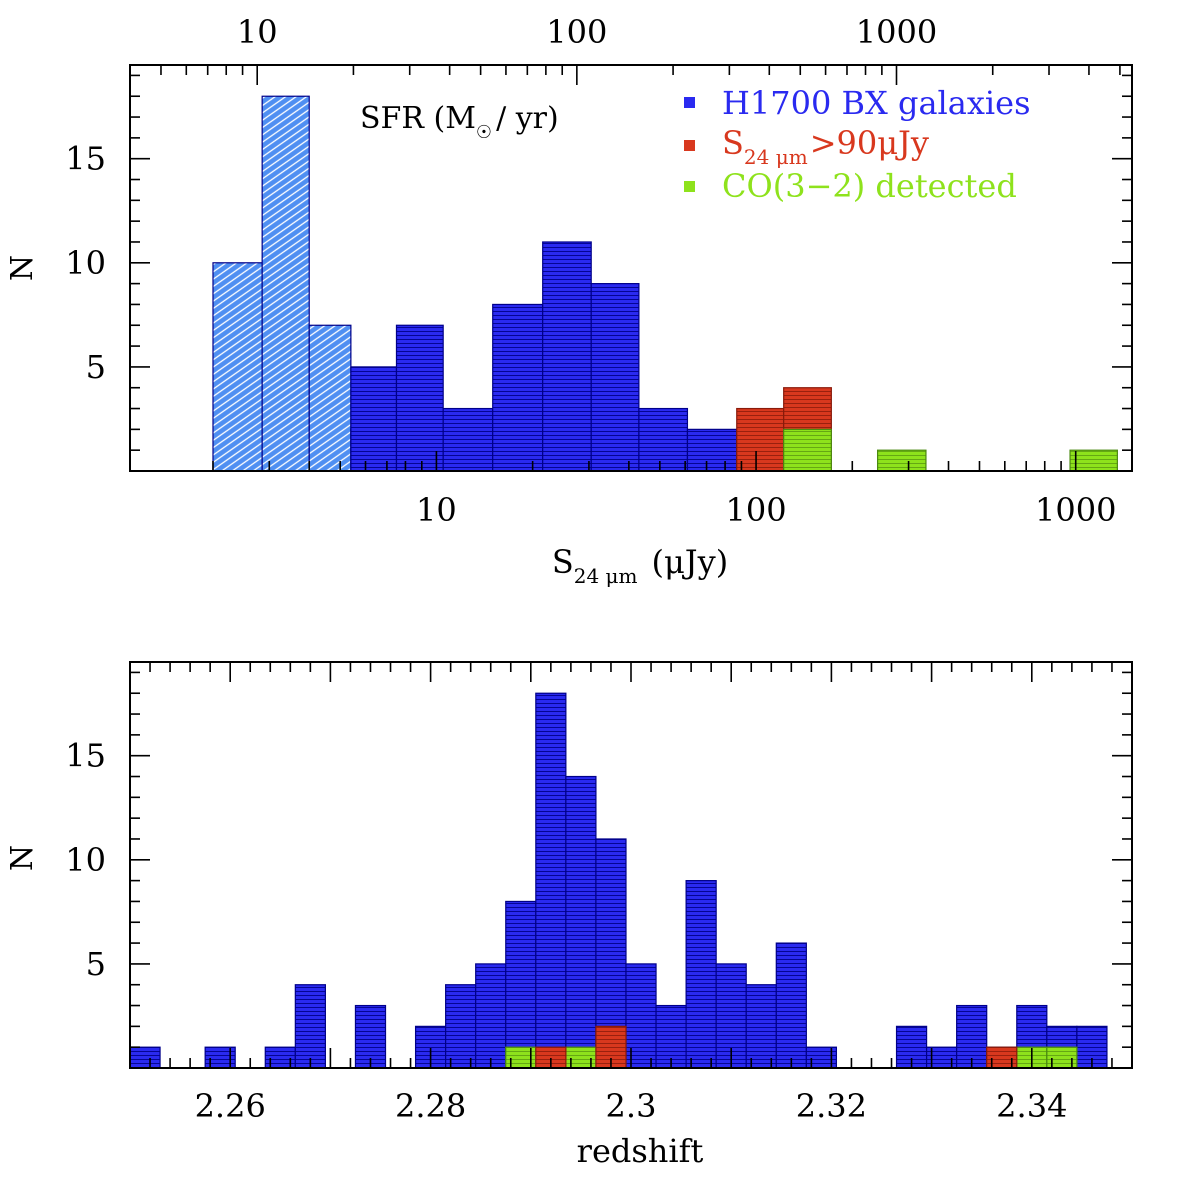 This screenshot has height=1196, width=1196. I want to click on top-xlabel: S24 μm (μJy), so click(640, 565).